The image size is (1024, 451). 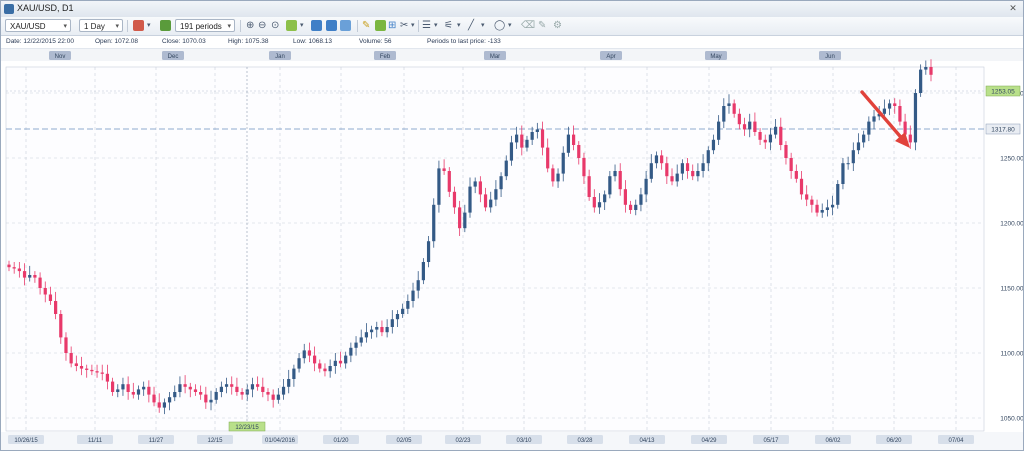 I want to click on indicator-icon, so click(x=380, y=25).